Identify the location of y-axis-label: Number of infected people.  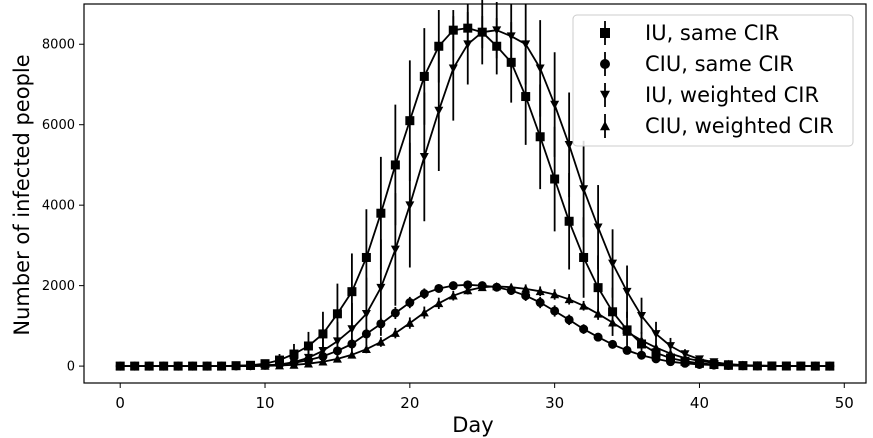
(22, 194).